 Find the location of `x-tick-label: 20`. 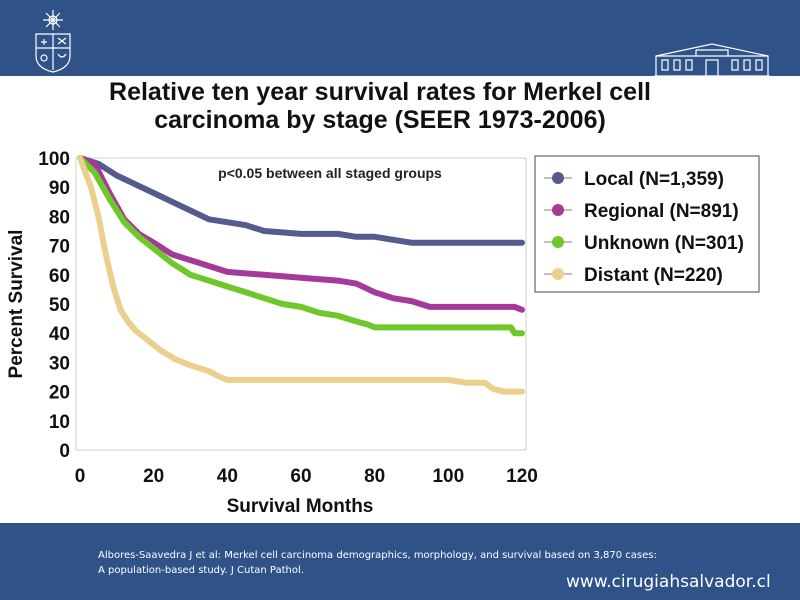

x-tick-label: 20 is located at coordinates (153, 476).